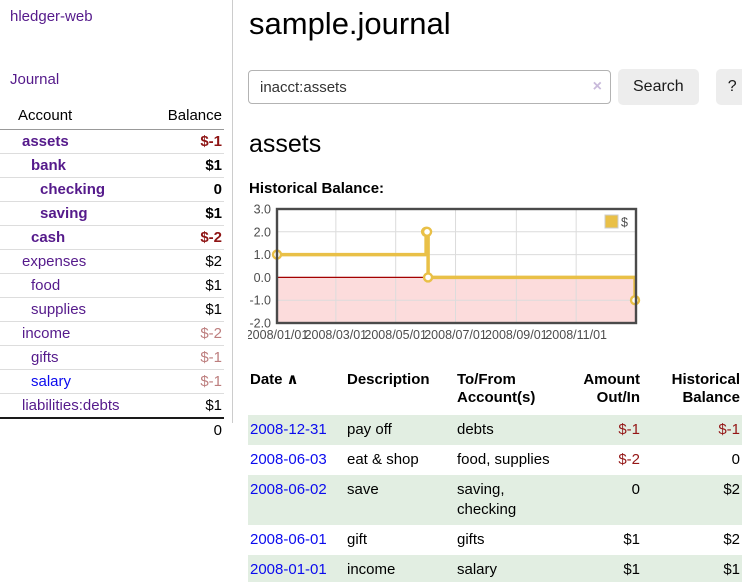 The image size is (742, 582). I want to click on transaction-balance: $1, so click(731, 569).